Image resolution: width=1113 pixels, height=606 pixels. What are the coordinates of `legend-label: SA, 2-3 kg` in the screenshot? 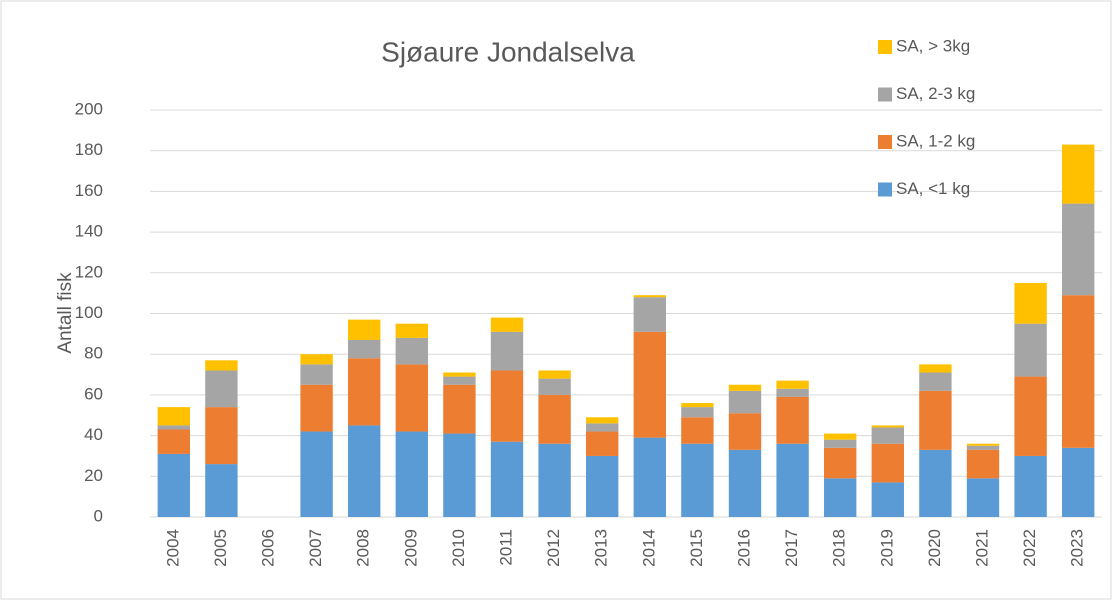 It's located at (935, 93).